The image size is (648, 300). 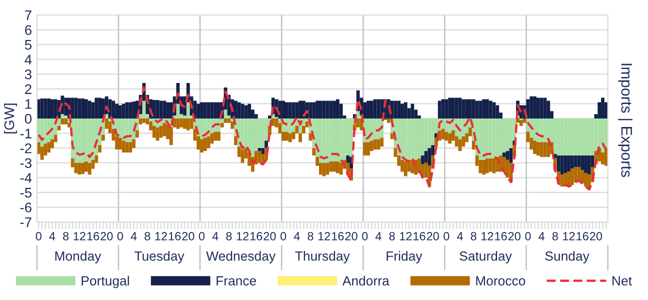 What do you see at coordinates (26, 193) in the screenshot?
I see `y-tick-label: -5` at bounding box center [26, 193].